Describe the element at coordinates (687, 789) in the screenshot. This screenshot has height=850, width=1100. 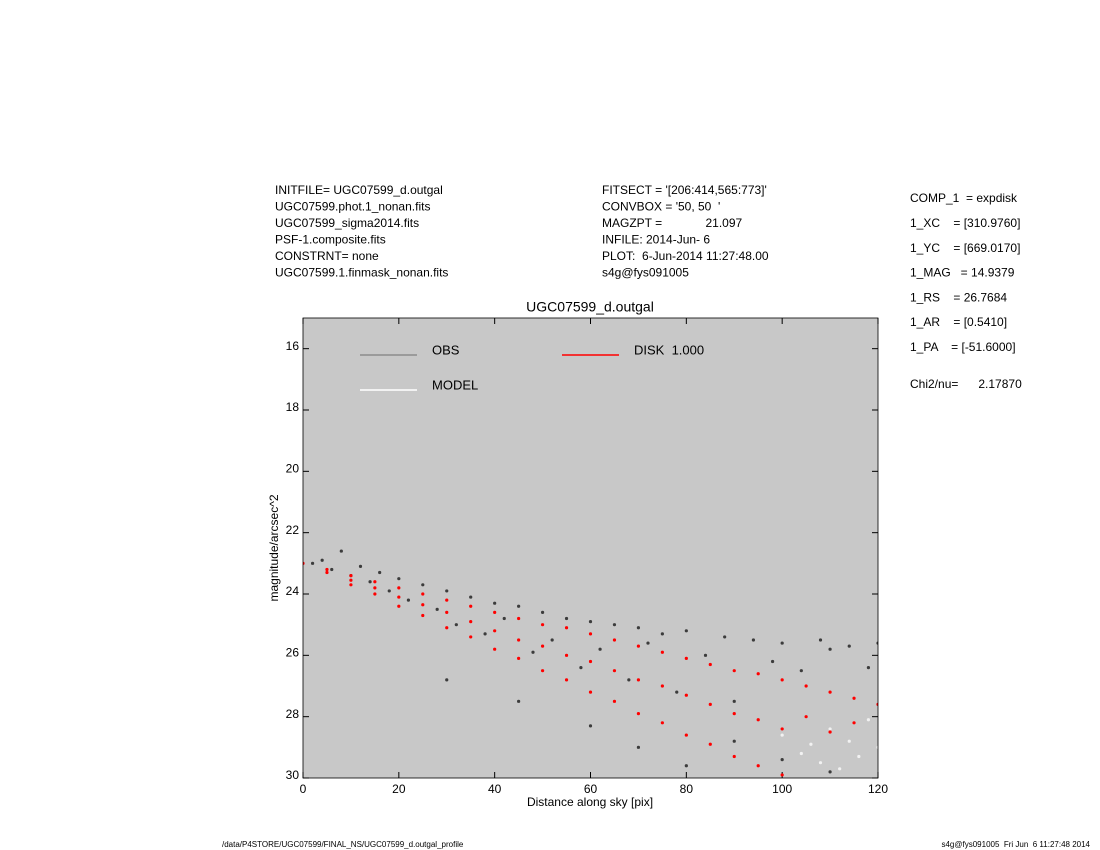
I see `x-tick-label: 80` at that location.